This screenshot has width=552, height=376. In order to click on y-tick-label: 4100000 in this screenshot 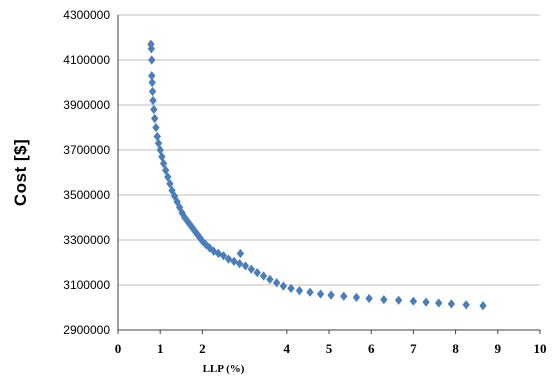, I will do `click(86, 60)`.